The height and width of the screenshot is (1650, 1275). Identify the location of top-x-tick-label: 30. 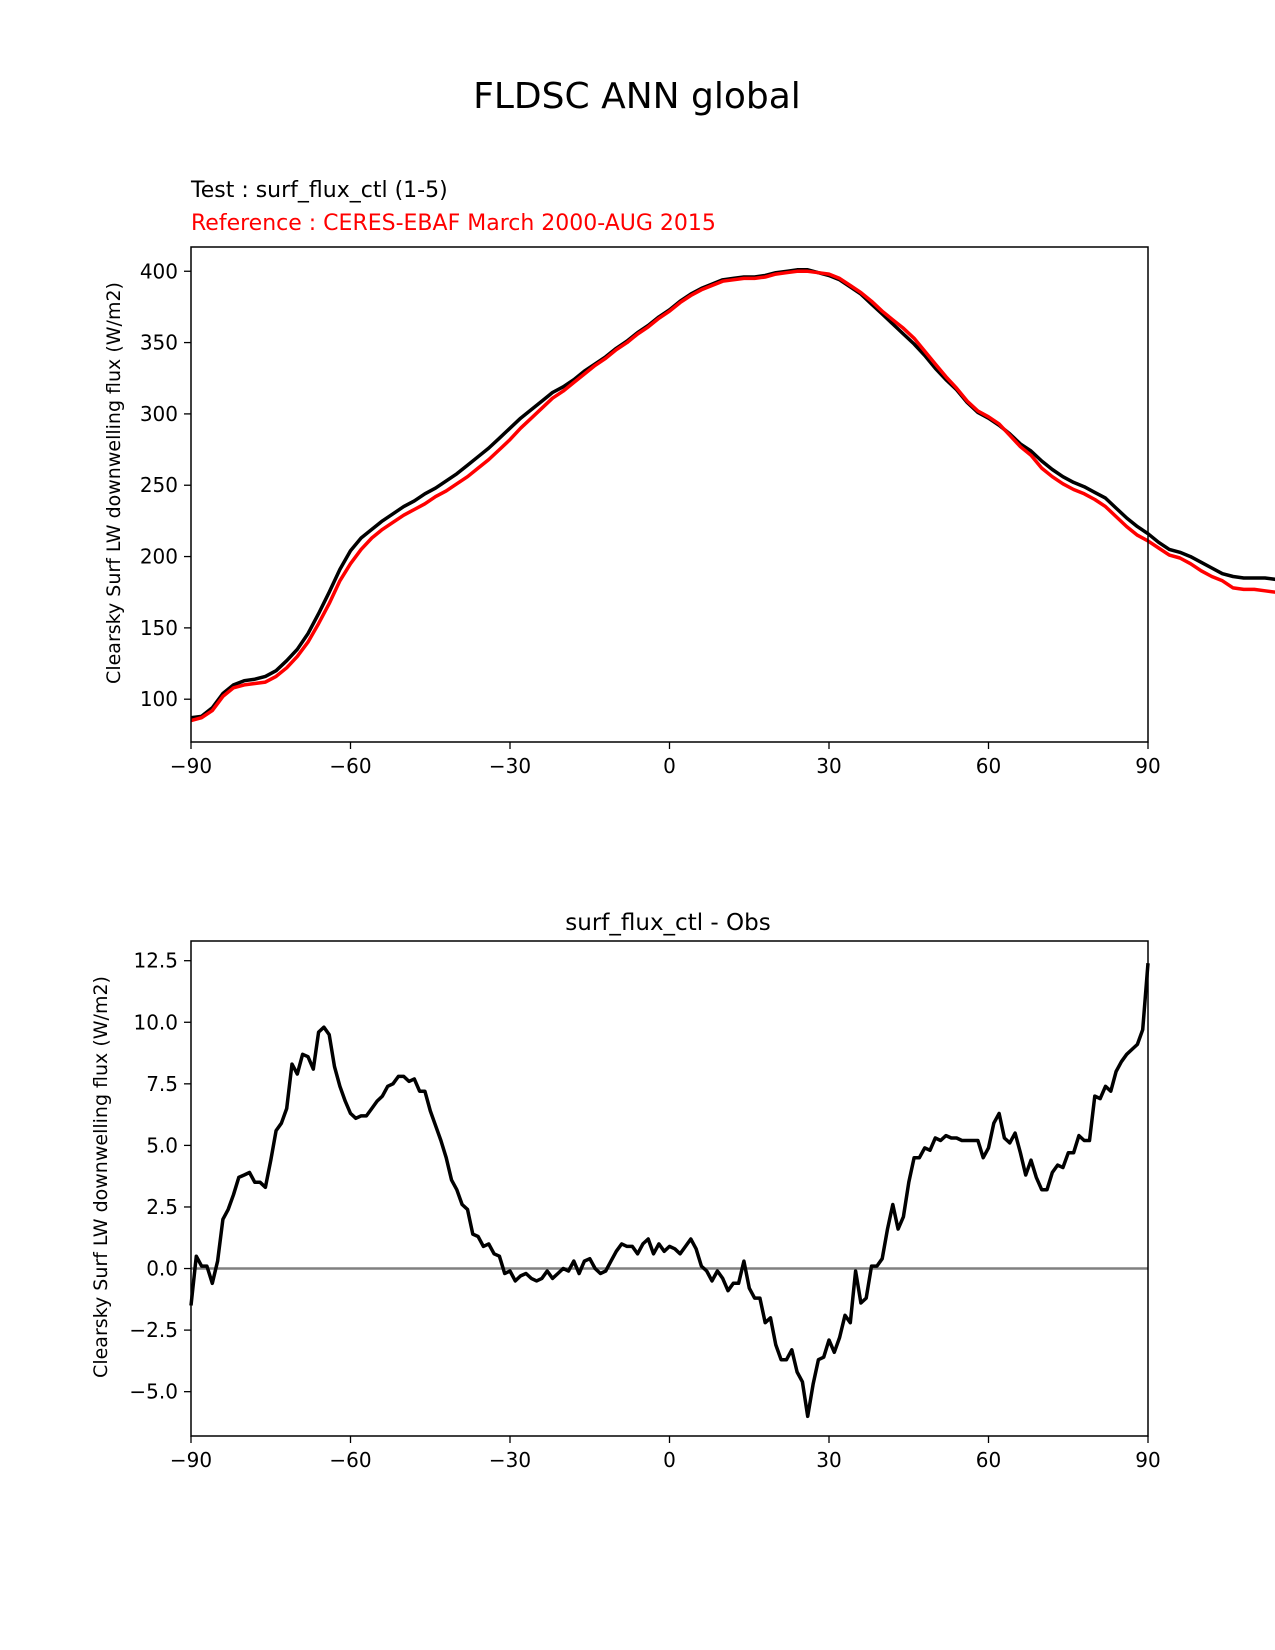
(828, 766).